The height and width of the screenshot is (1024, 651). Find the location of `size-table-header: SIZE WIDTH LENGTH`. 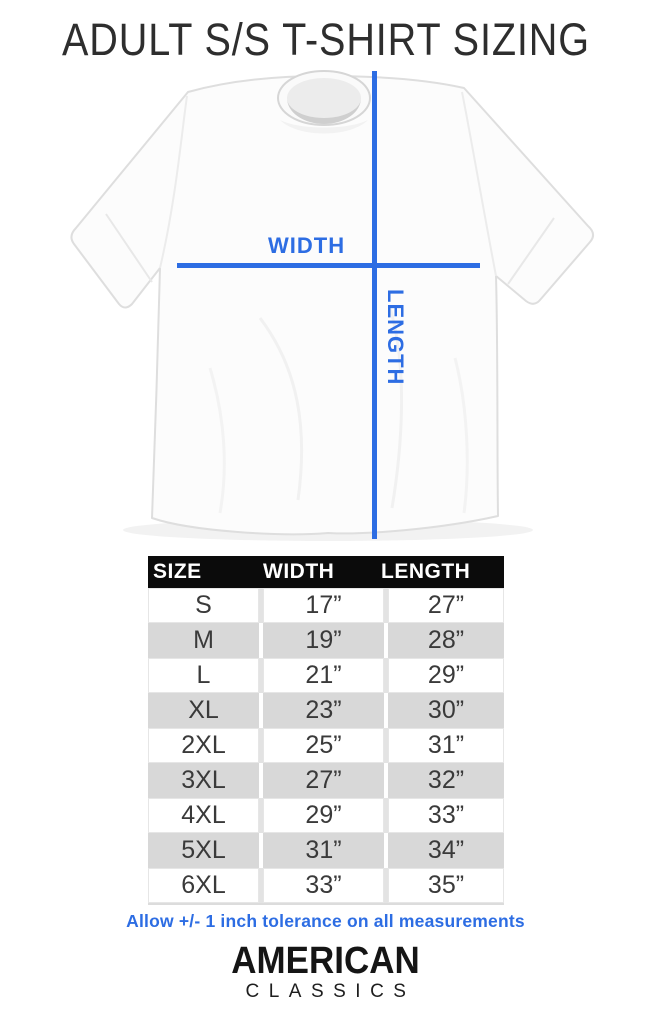

size-table-header: SIZE WIDTH LENGTH is located at coordinates (326, 572).